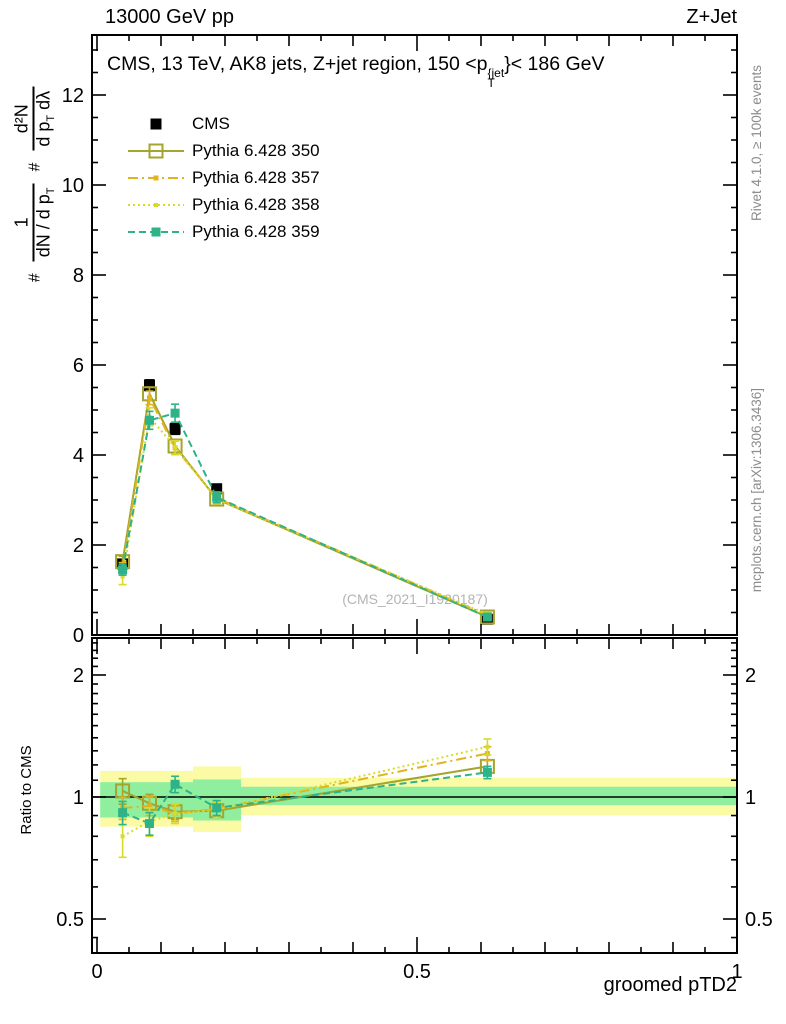  What do you see at coordinates (256, 231) in the screenshot?
I see `legend-label-4: Pythia 6.428 359` at bounding box center [256, 231].